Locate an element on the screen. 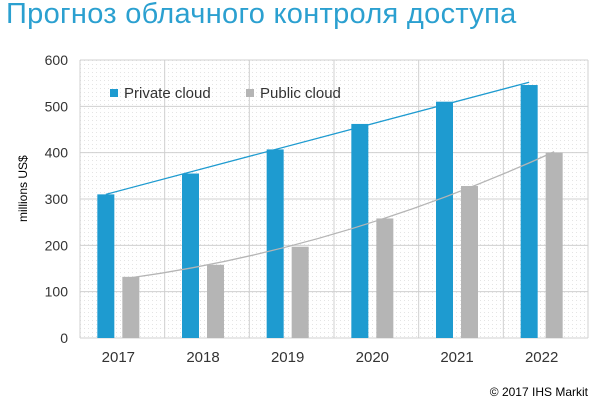 This screenshot has height=405, width=600. copyright-note: © 2017 IHS Markit is located at coordinates (538, 392).